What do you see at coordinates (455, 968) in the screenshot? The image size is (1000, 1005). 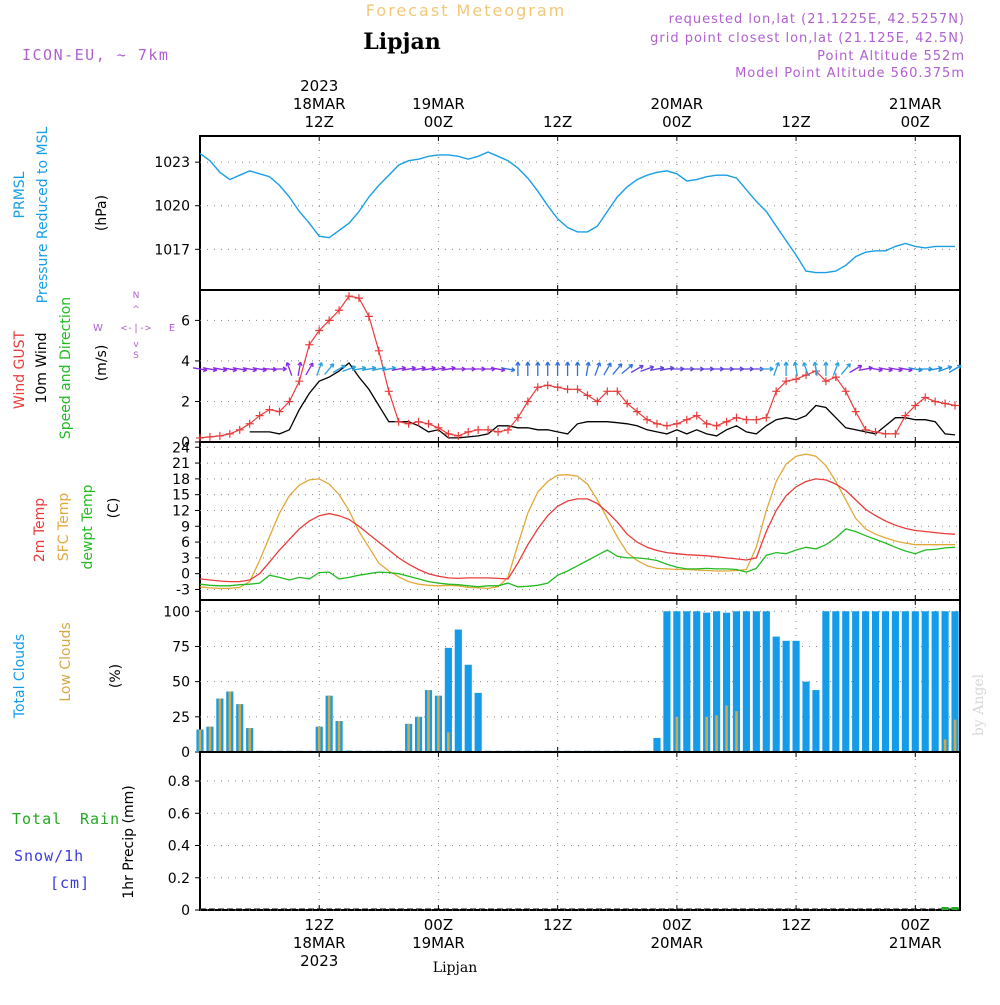 I see `footer-location: Lipjan` at bounding box center [455, 968].